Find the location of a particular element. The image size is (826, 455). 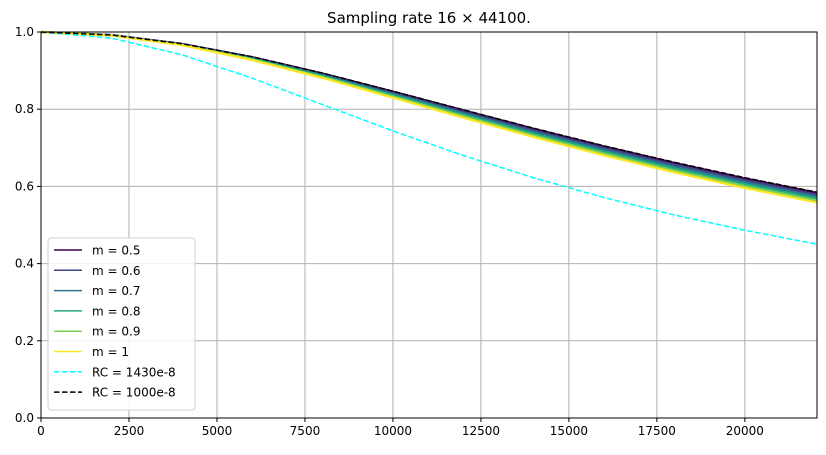

y-tick-label: 1.0 is located at coordinates (24, 32).